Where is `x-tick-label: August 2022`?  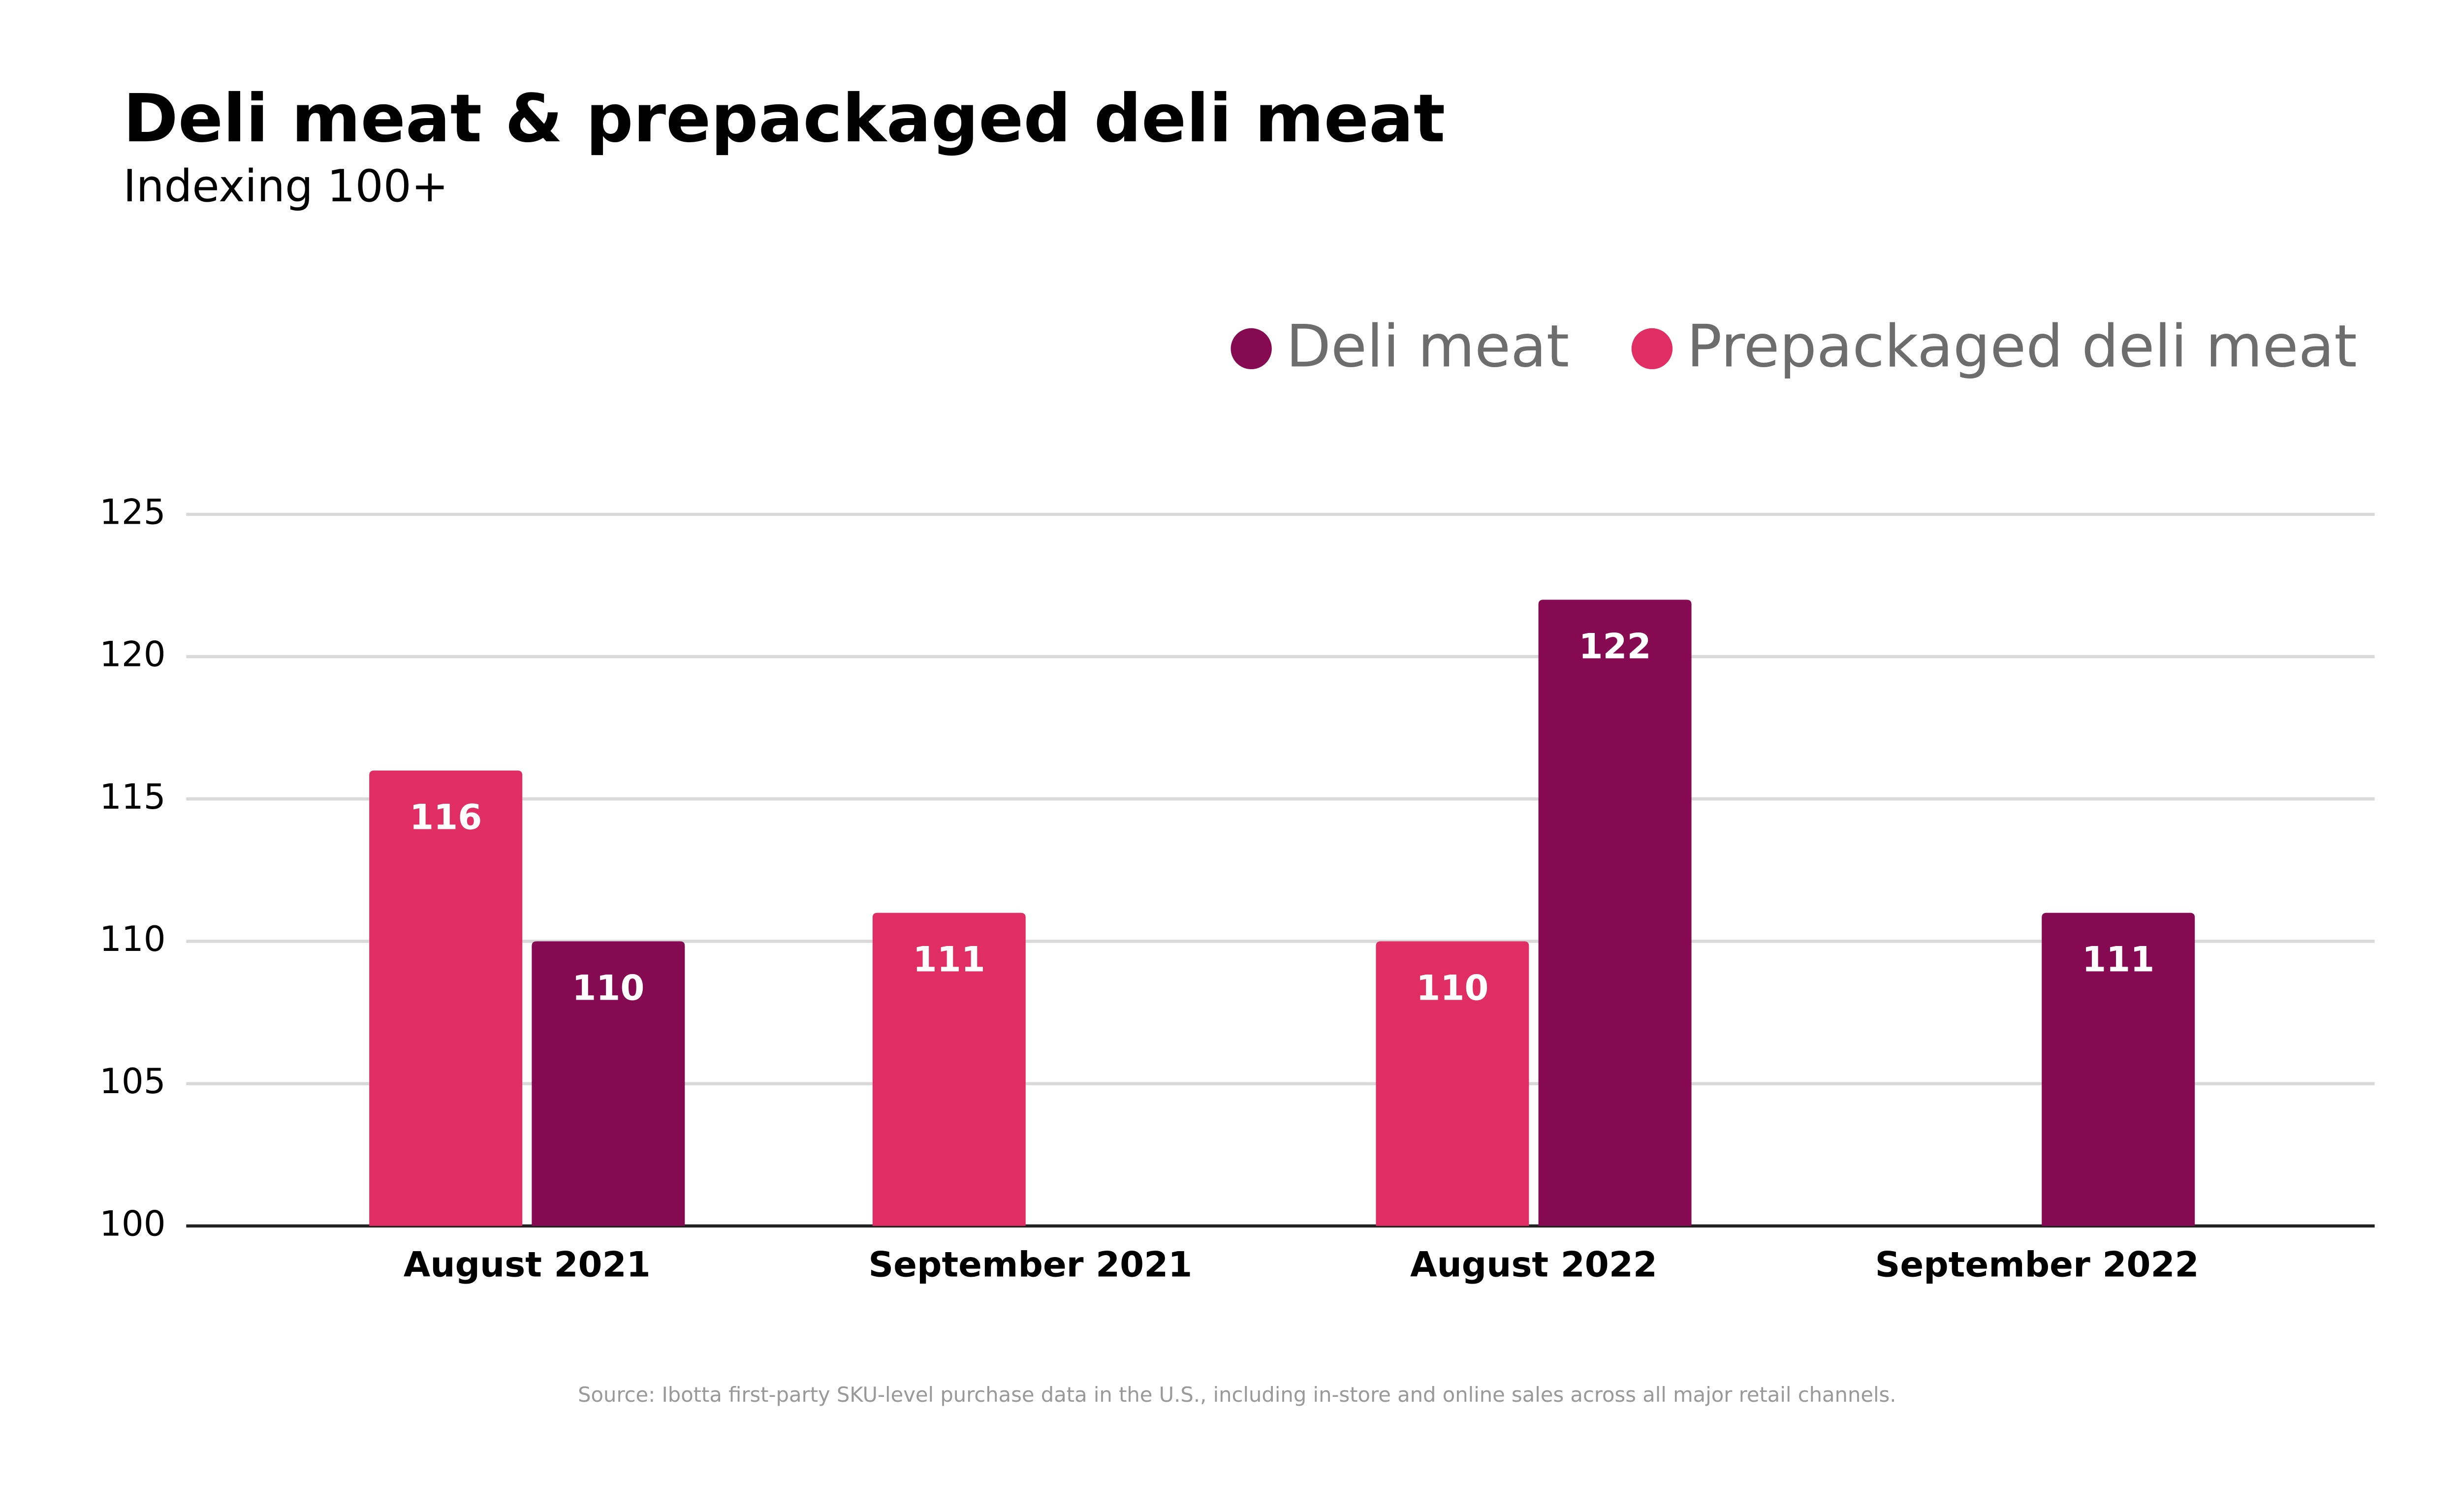 x-tick-label: August 2022 is located at coordinates (1533, 1265).